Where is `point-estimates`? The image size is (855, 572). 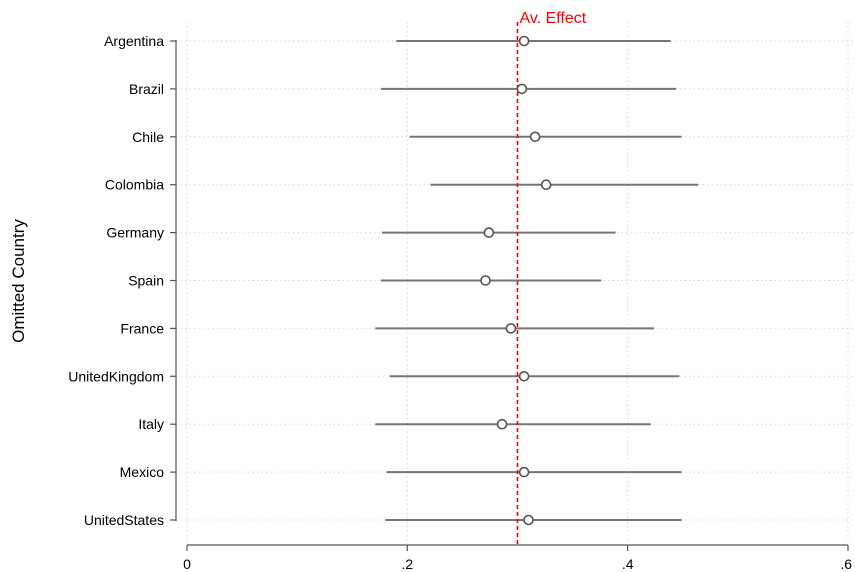
point-estimates is located at coordinates (516, 280).